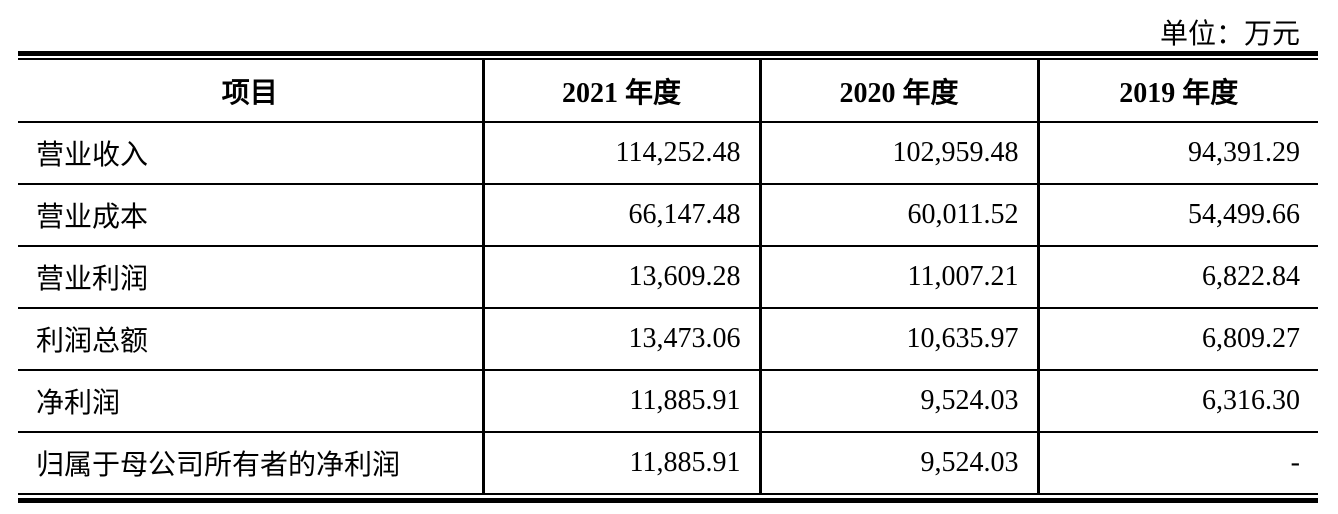  I want to click on row-label: 营业成本, so click(250, 215).